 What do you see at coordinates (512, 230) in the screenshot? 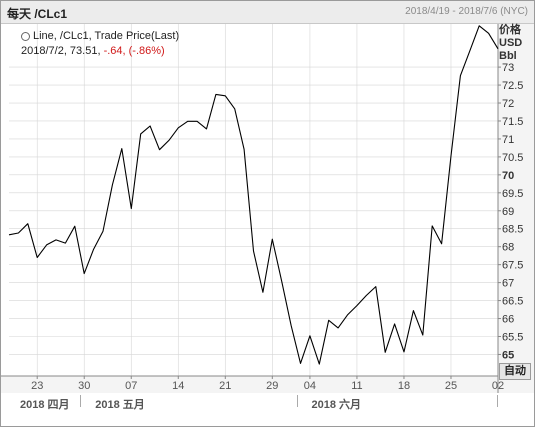
I see `y-tick-label: 68.5` at bounding box center [512, 230].